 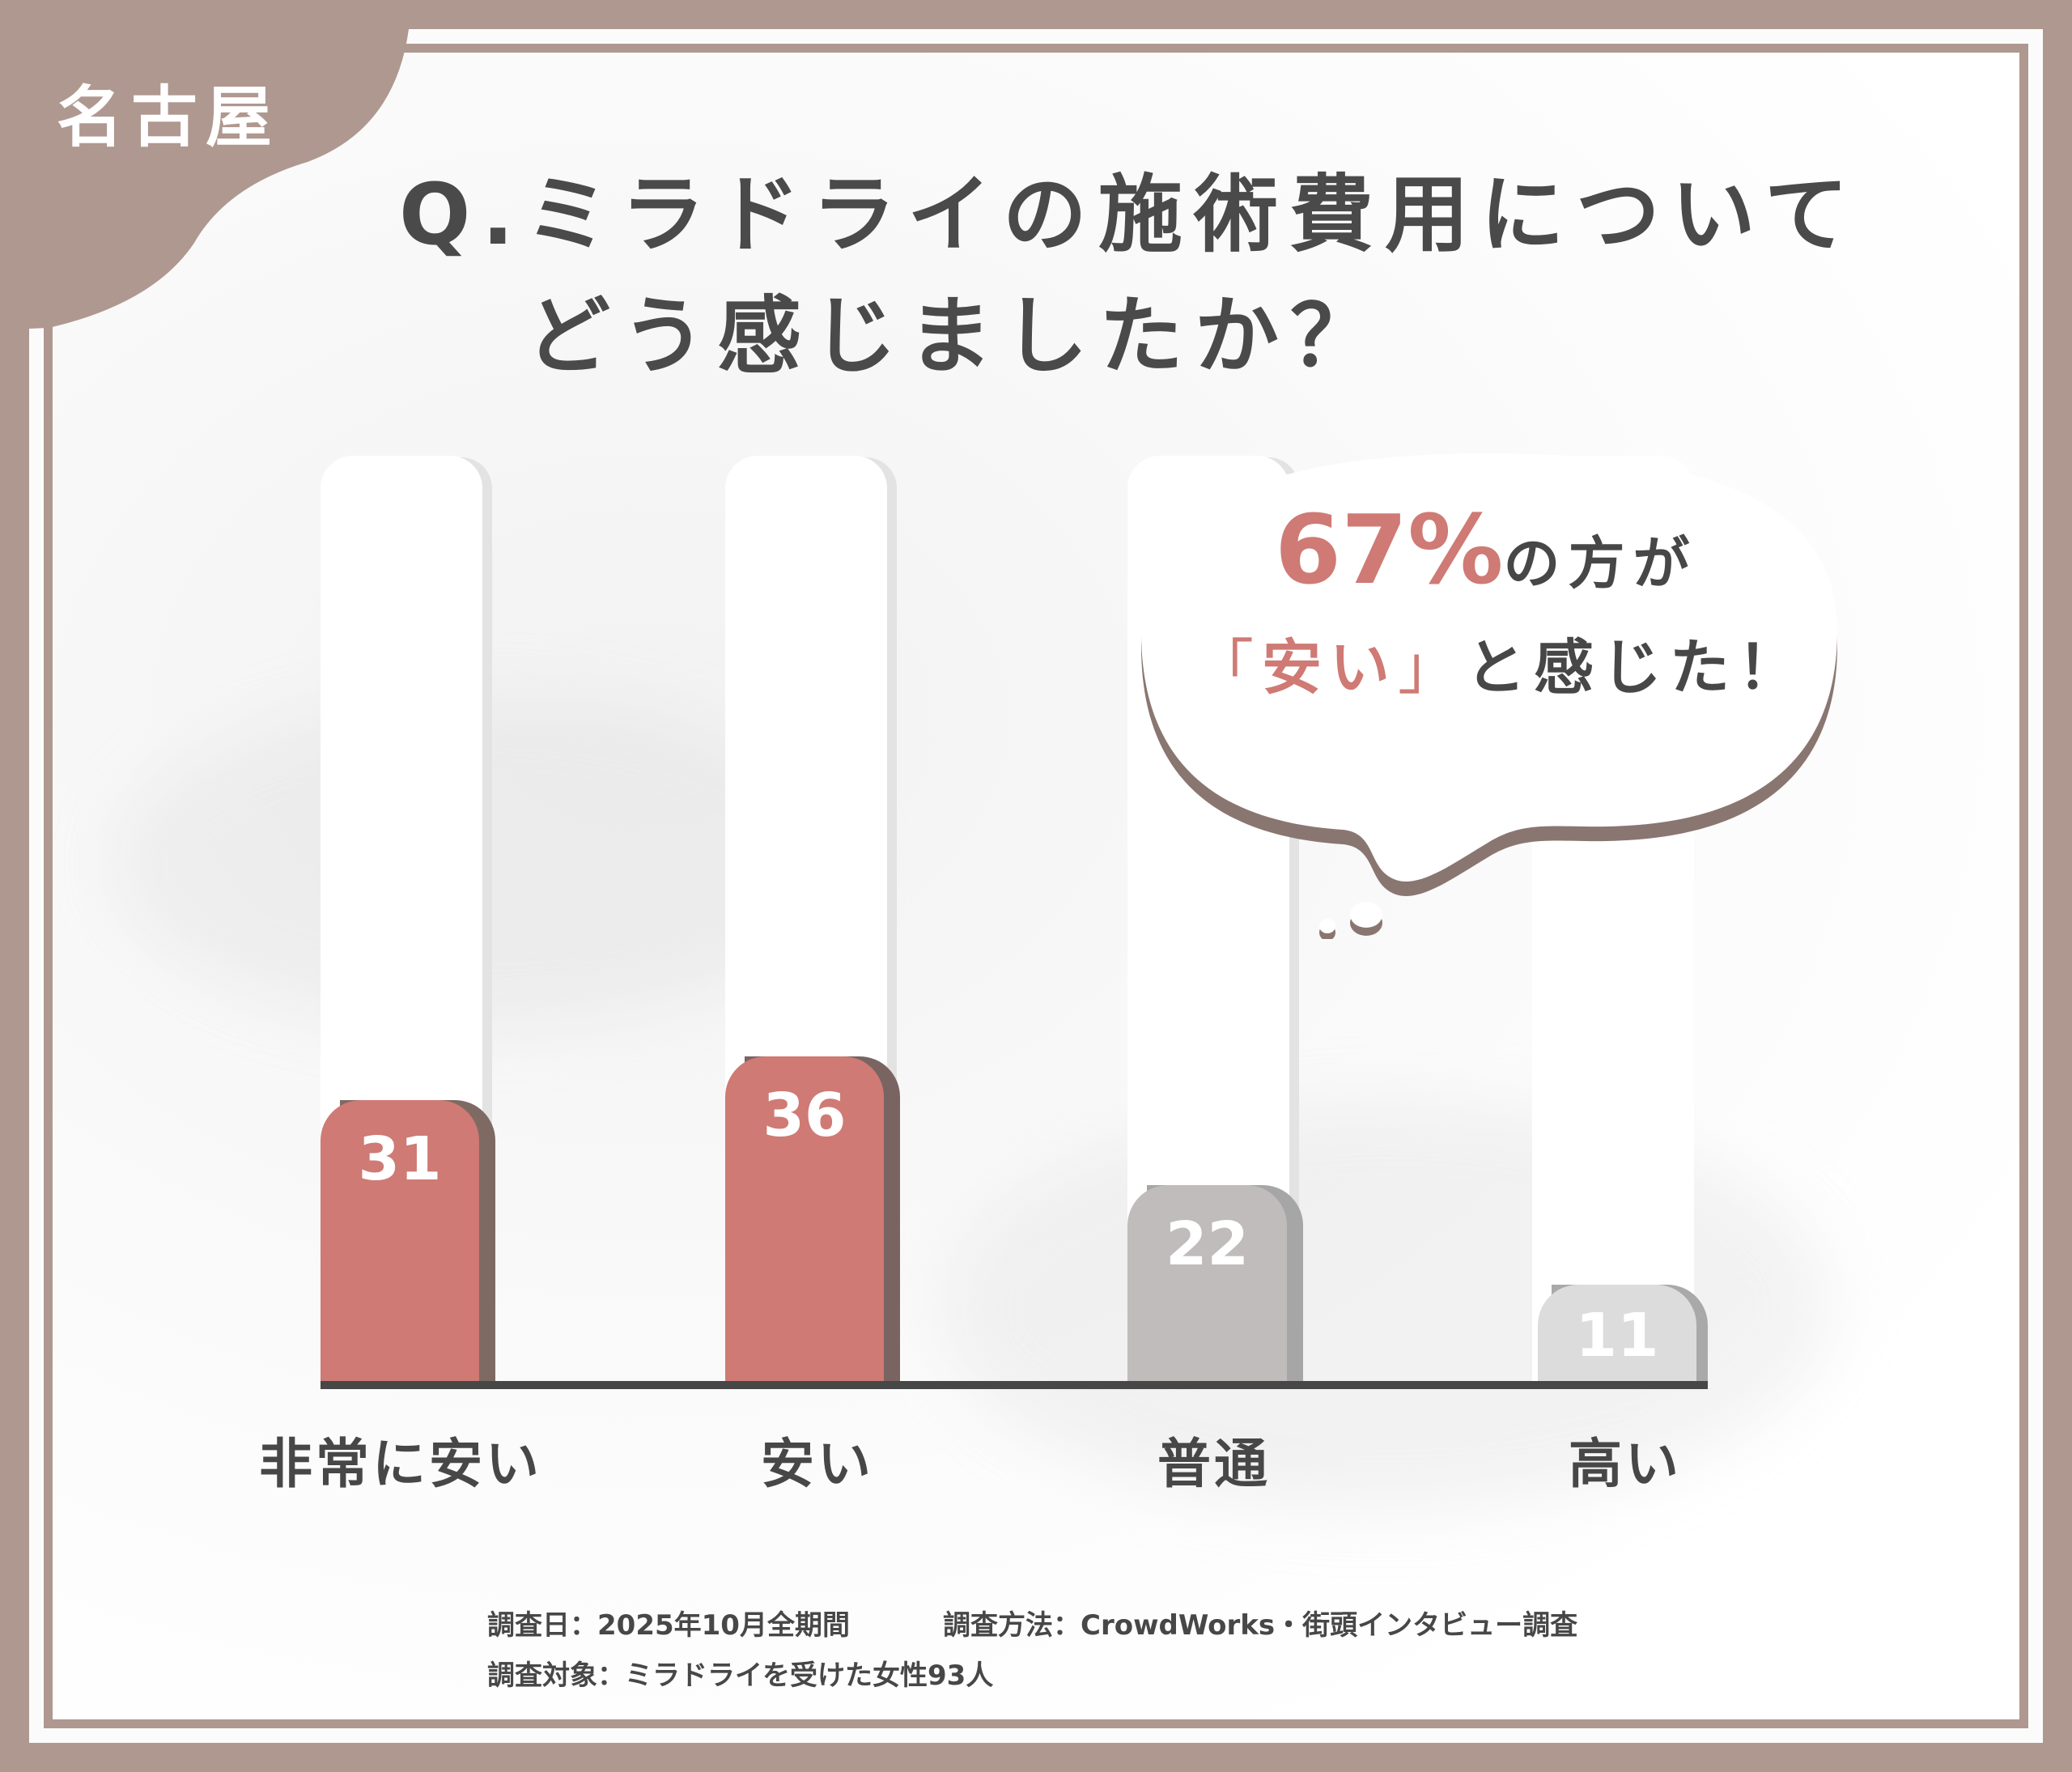 I want to click on callout-line1: 67%の方が, so click(x=1486, y=550).